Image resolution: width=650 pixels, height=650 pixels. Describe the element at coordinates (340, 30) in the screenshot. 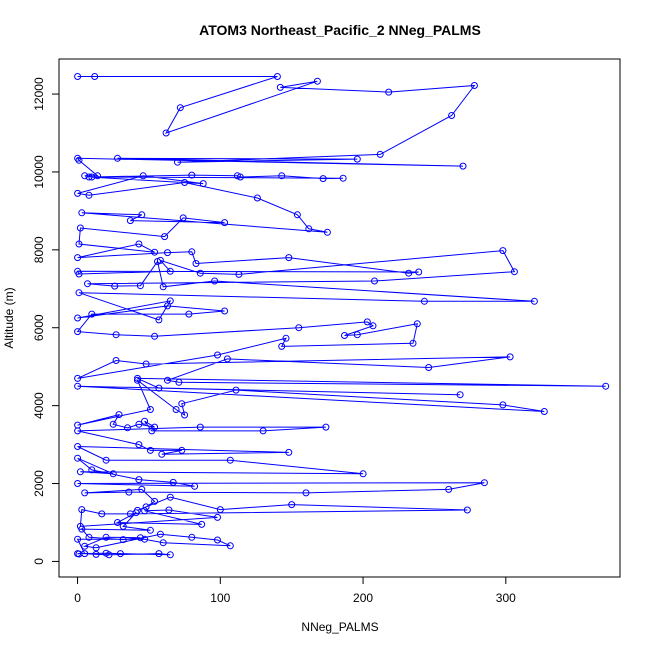

I see `chart-title: ATOM3 Northeast_Pacific_2 NNeg_PALMS` at that location.